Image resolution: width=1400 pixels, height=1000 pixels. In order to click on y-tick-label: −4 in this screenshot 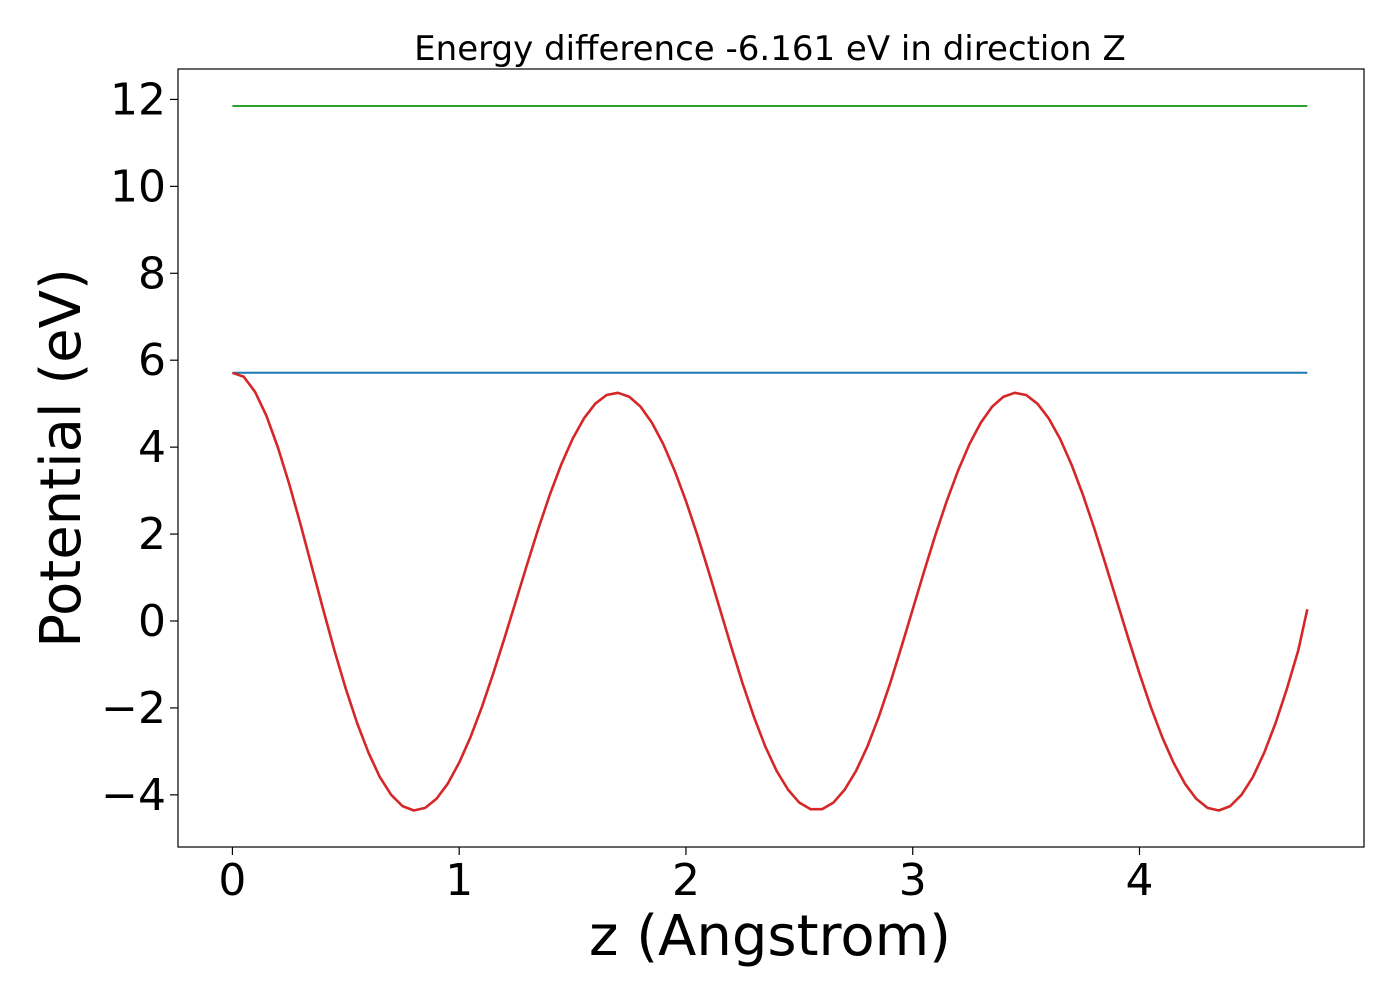, I will do `click(133, 795)`.